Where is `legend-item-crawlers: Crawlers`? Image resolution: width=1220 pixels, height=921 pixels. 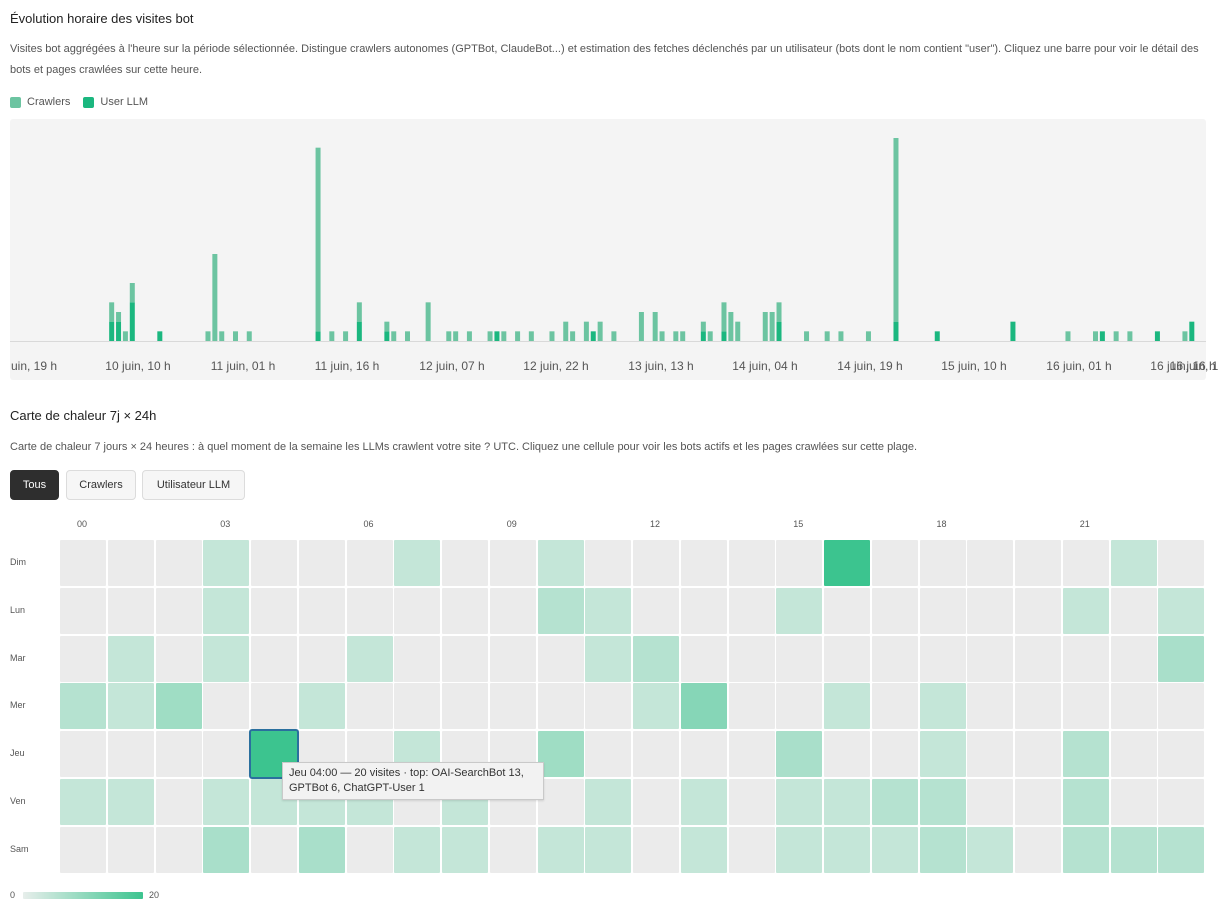
legend-item-crawlers: Crawlers is located at coordinates (40, 102).